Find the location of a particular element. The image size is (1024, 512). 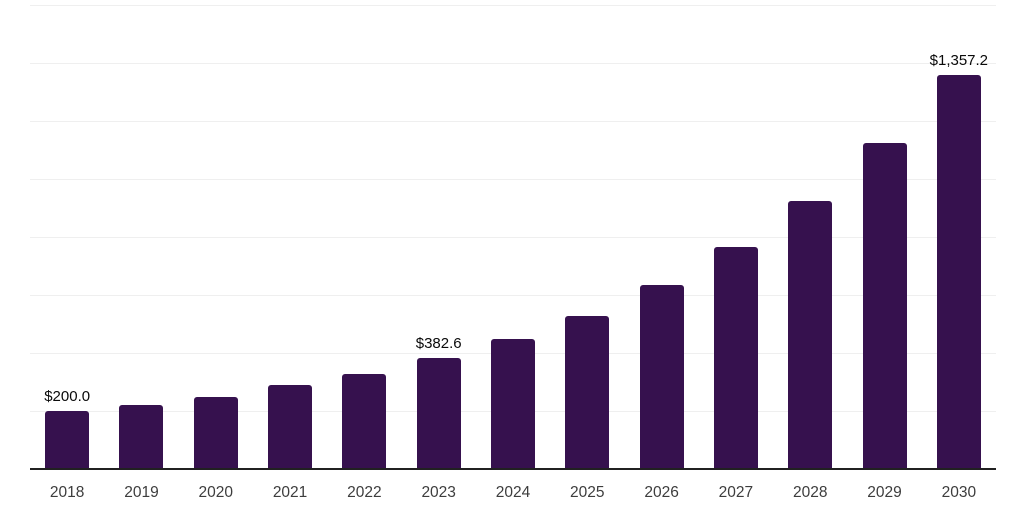

x-tick-label: 2026 is located at coordinates (661, 492).